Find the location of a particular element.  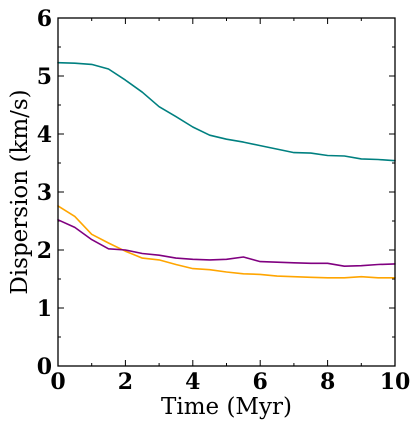

x-tick-label: 2 is located at coordinates (125, 382).